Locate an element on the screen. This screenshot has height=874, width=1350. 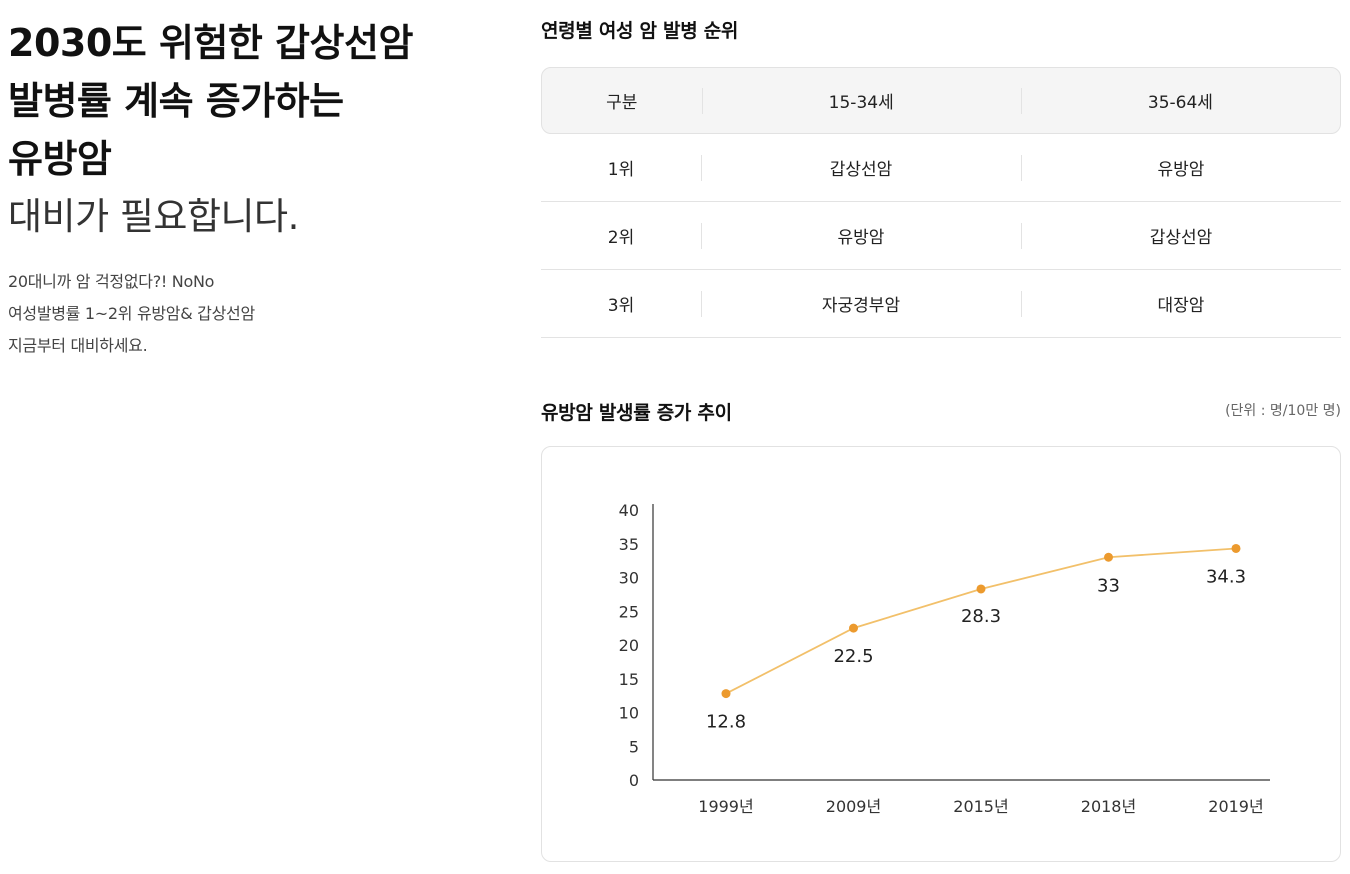
description-line-1: 20대니까 암 걱정없다?! NoNo is located at coordinates (111, 281).